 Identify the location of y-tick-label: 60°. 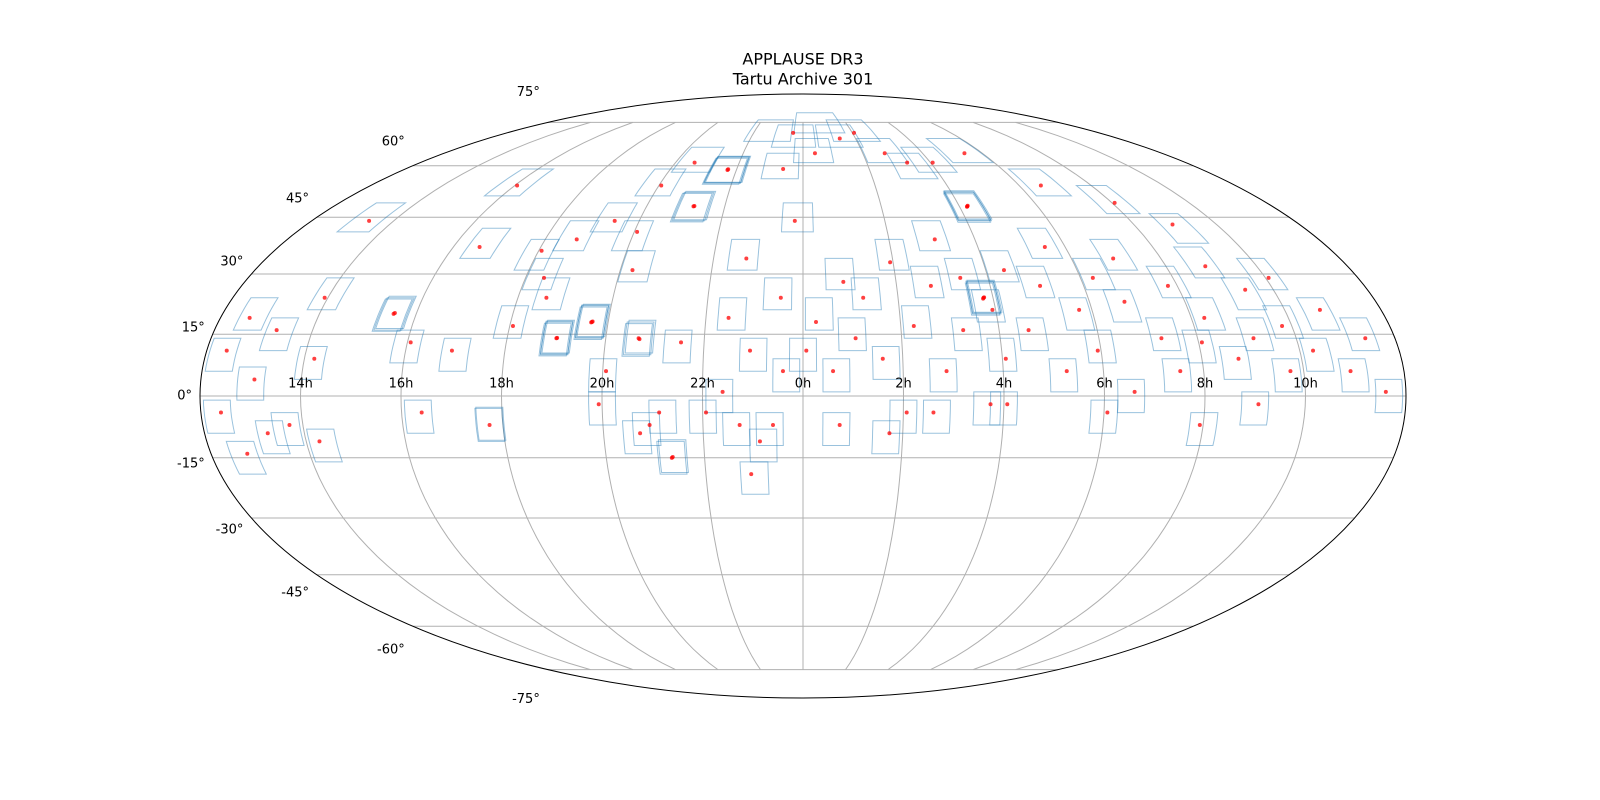
(393, 141).